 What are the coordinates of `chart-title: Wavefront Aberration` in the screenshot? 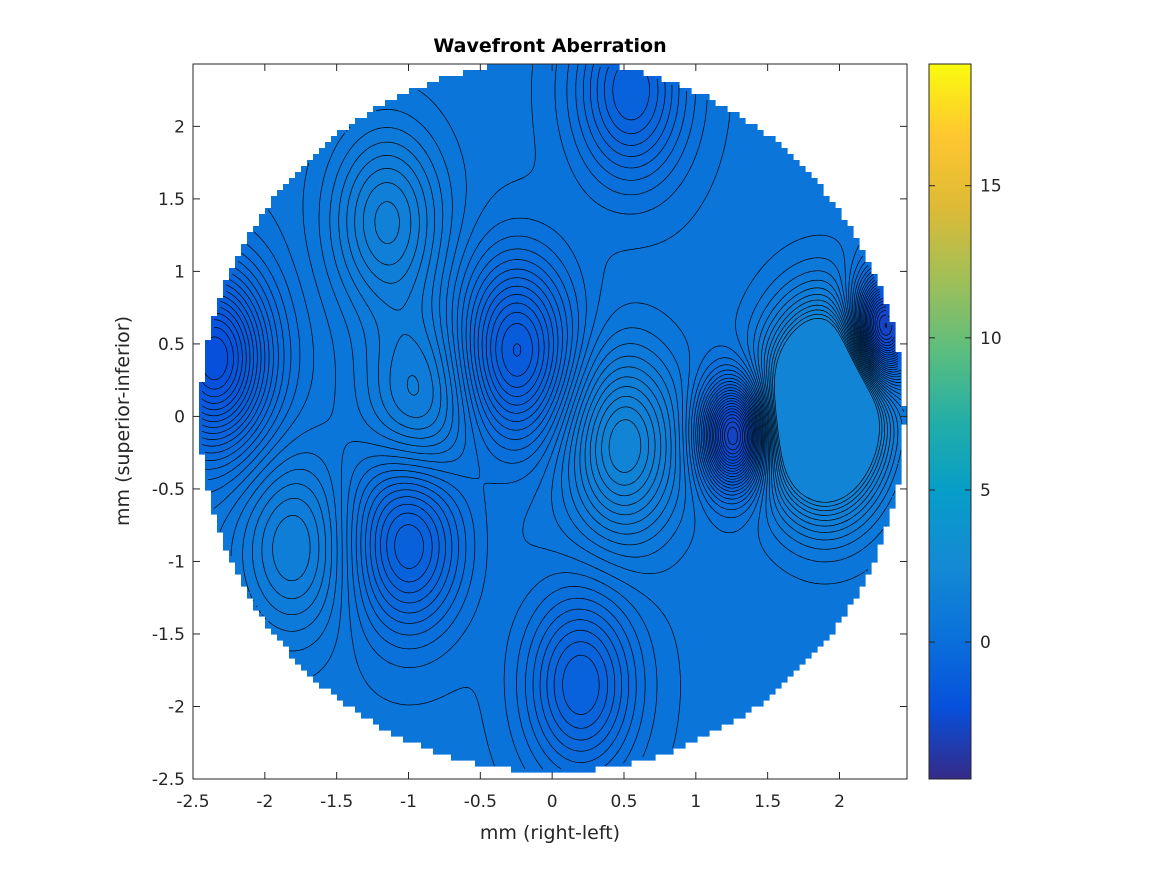 It's located at (549, 46).